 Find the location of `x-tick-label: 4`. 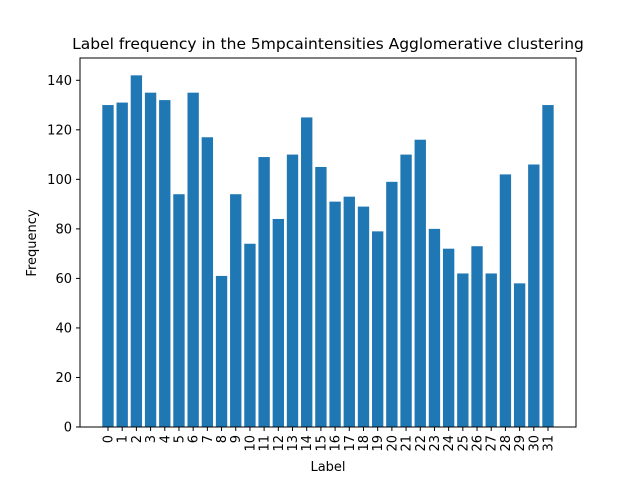

x-tick-label: 4 is located at coordinates (165, 439).